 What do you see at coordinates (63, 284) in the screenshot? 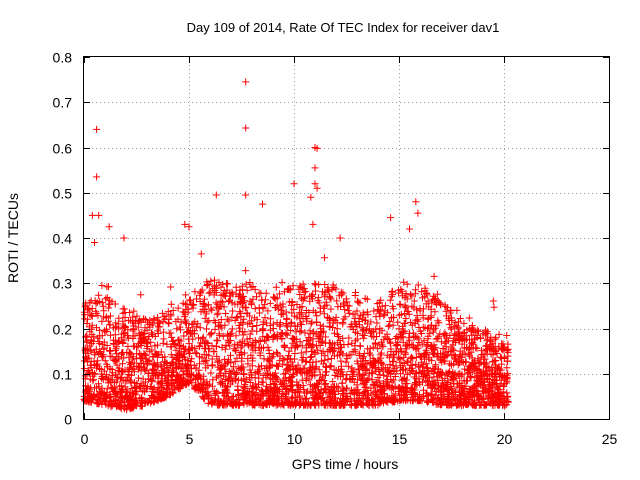
I see `y-tick-label: 0.3` at bounding box center [63, 284].